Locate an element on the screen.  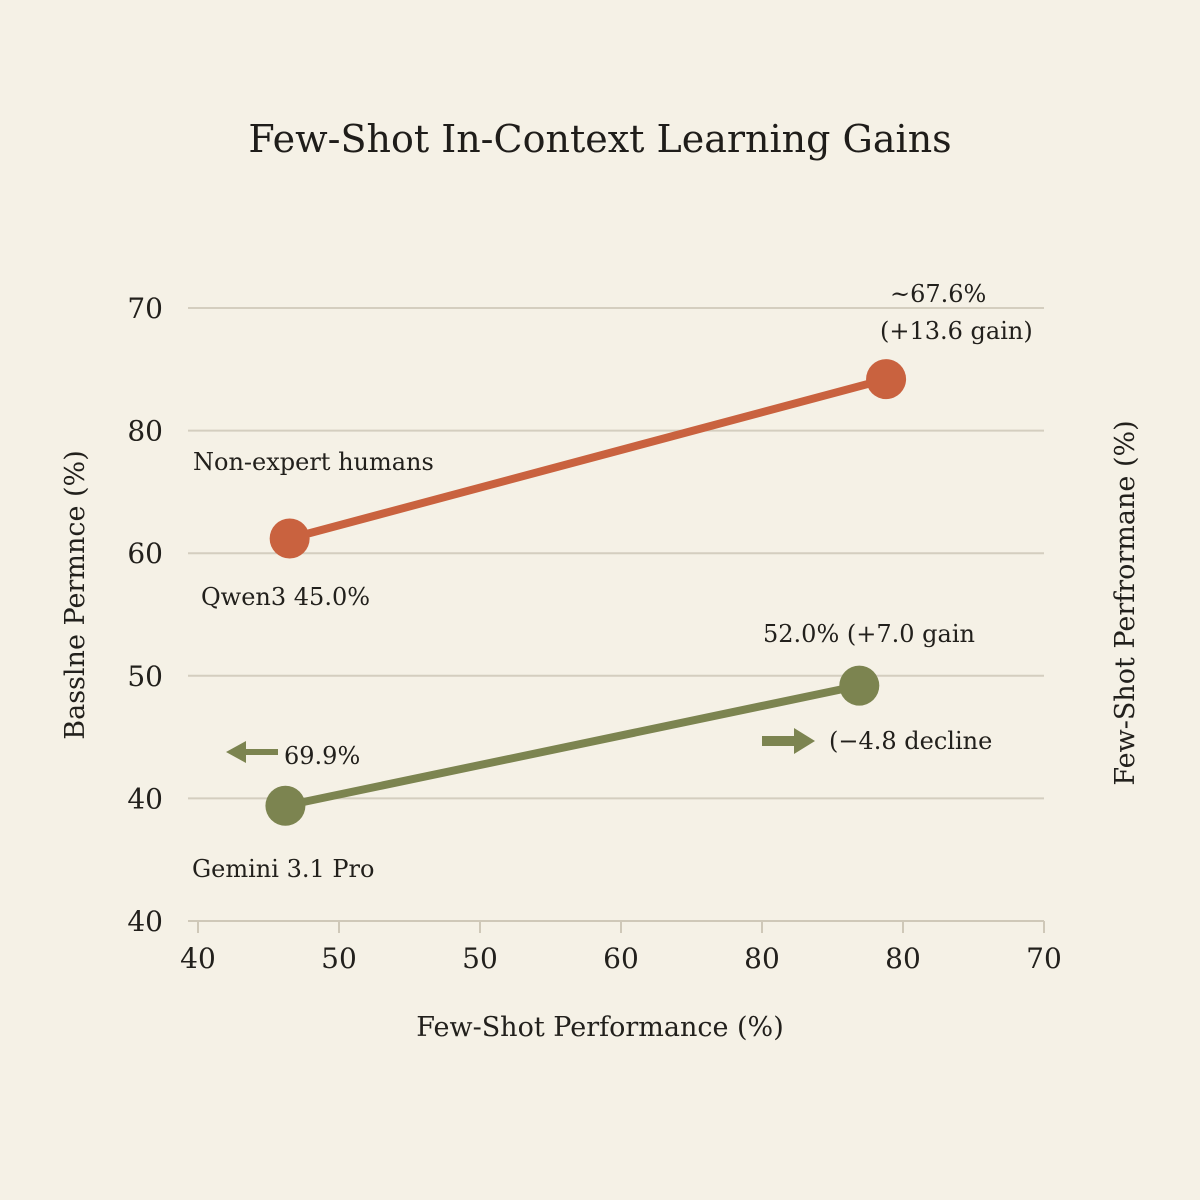
arrow-right-icon is located at coordinates (788, 741).